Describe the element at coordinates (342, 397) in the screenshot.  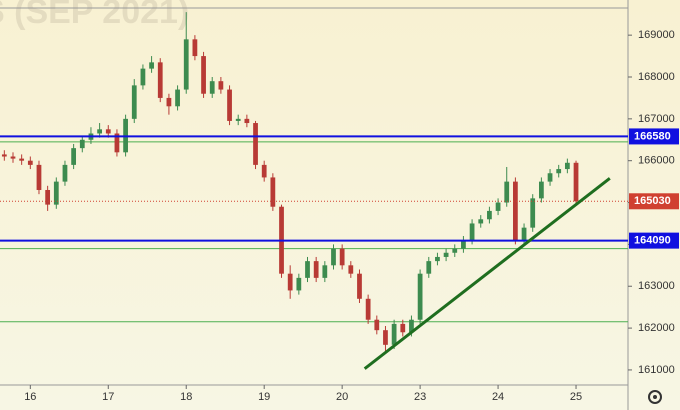
I see `x-tick-label: 20` at that location.